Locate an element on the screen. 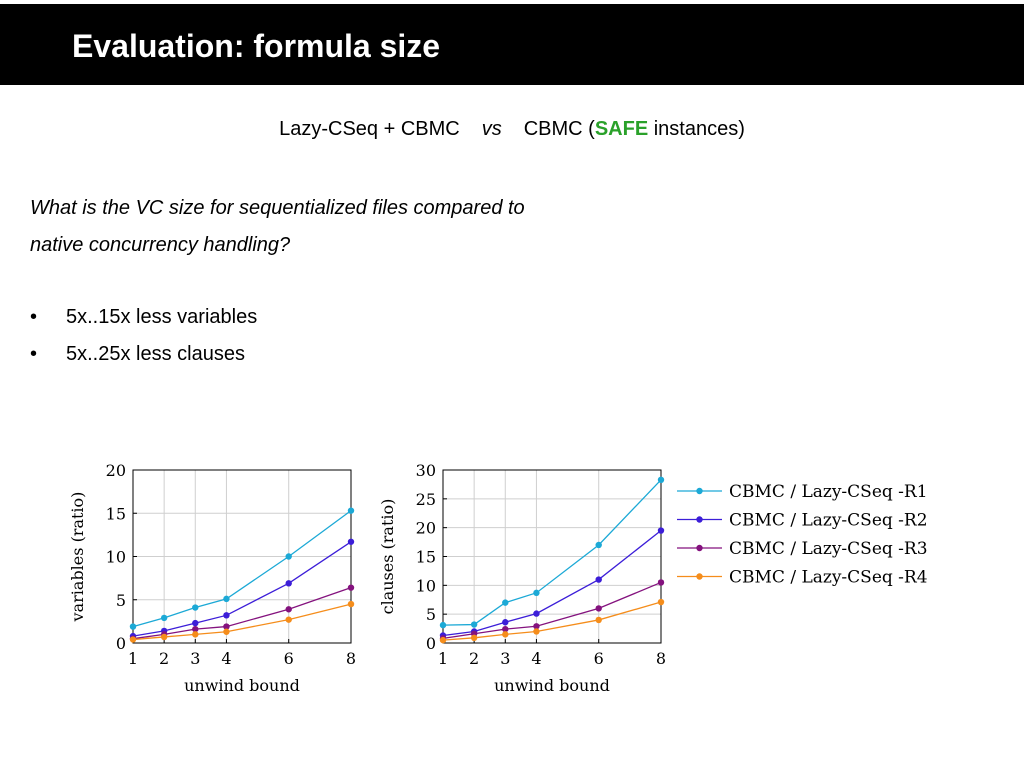  bullet-item: 5x..15x less variables is located at coordinates (143, 317).